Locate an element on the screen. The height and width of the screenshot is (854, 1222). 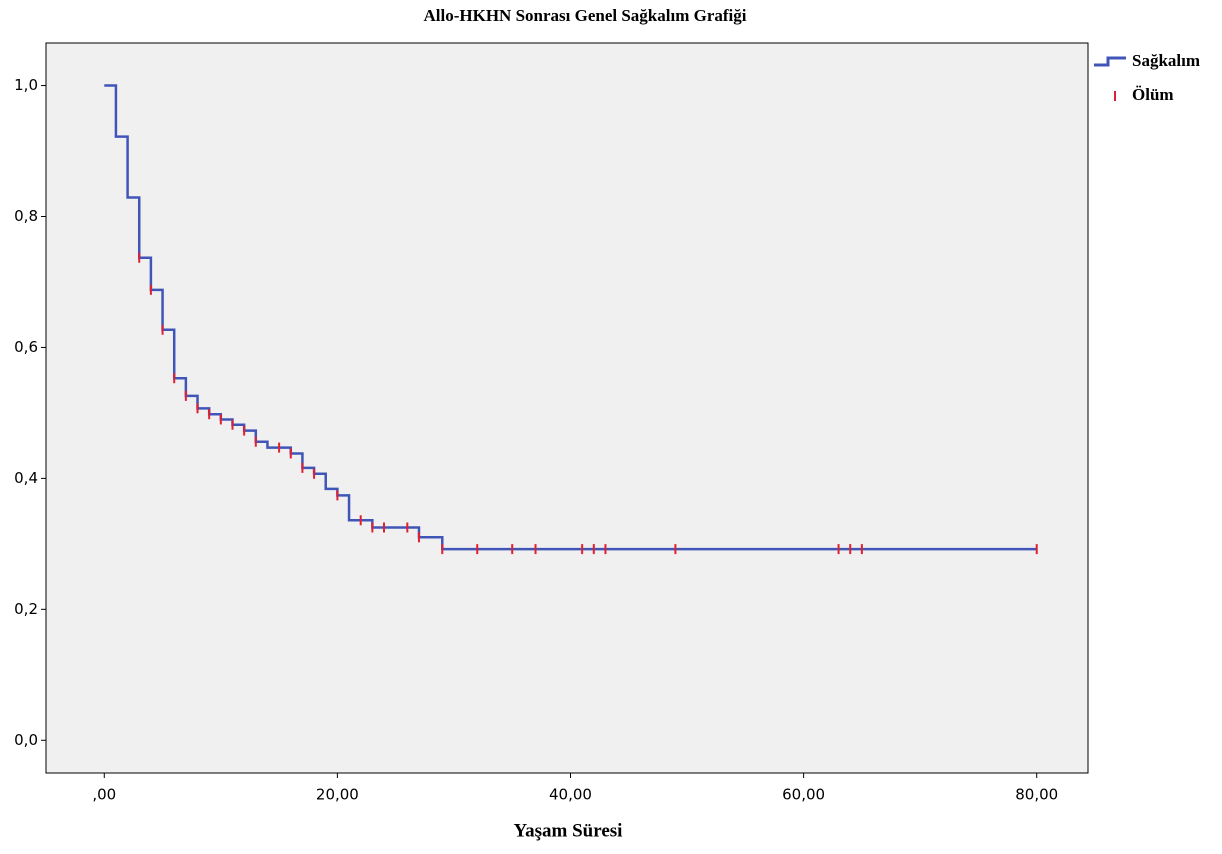
y-tick-label: 1,0 is located at coordinates (26, 85).